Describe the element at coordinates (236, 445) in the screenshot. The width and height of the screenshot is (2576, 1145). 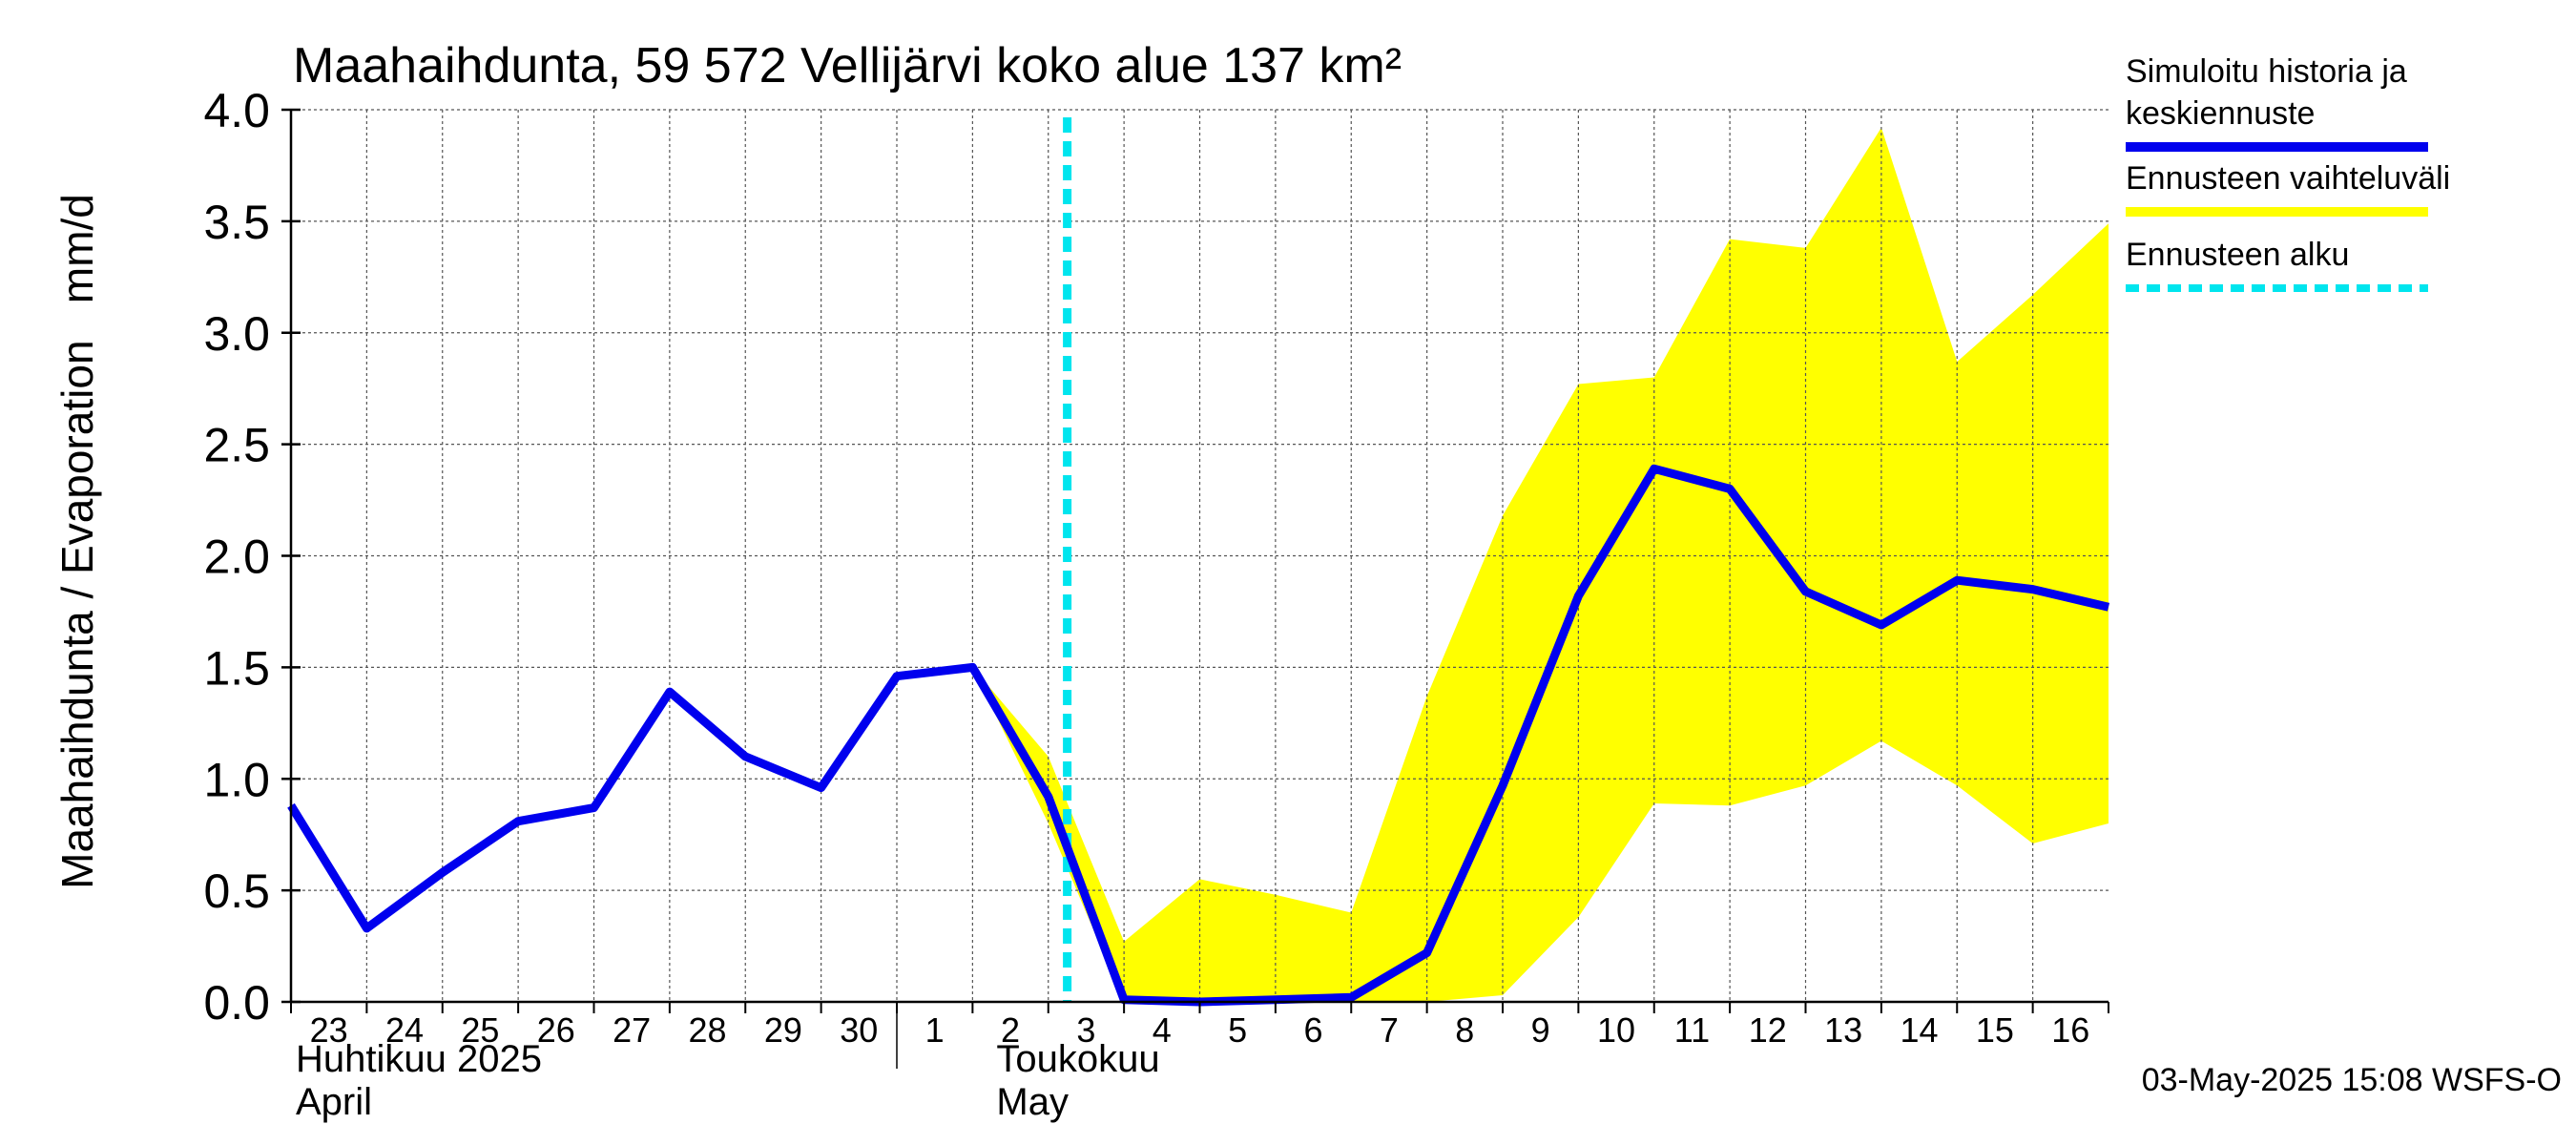
I see `y-tick-label: 2.5` at that location.